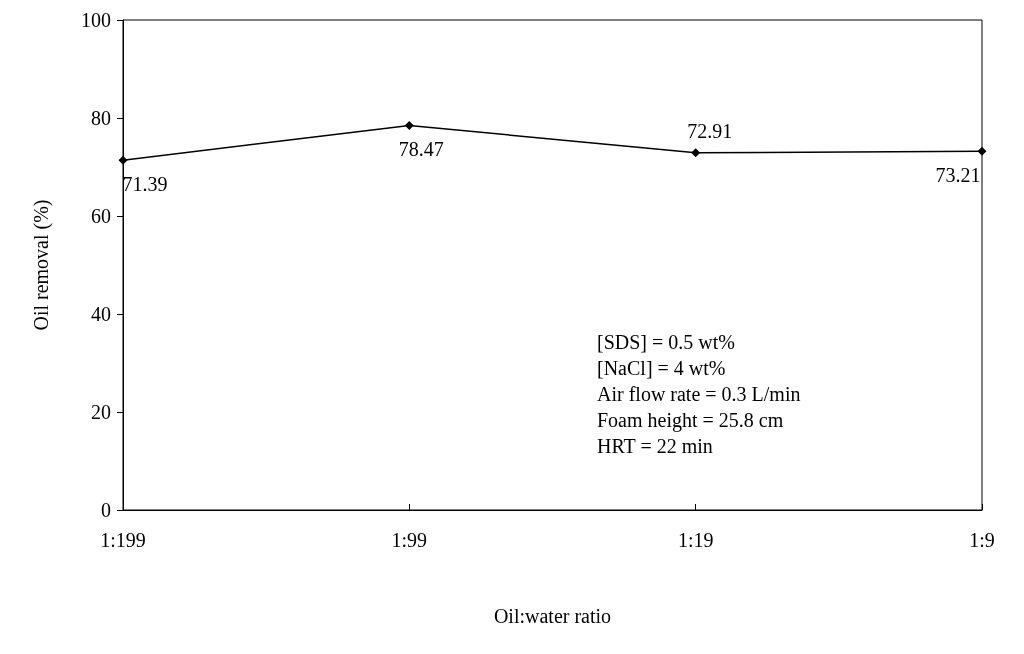 This screenshot has width=1024, height=654. Describe the element at coordinates (695, 540) in the screenshot. I see `x-tick-label: 1:19` at that location.